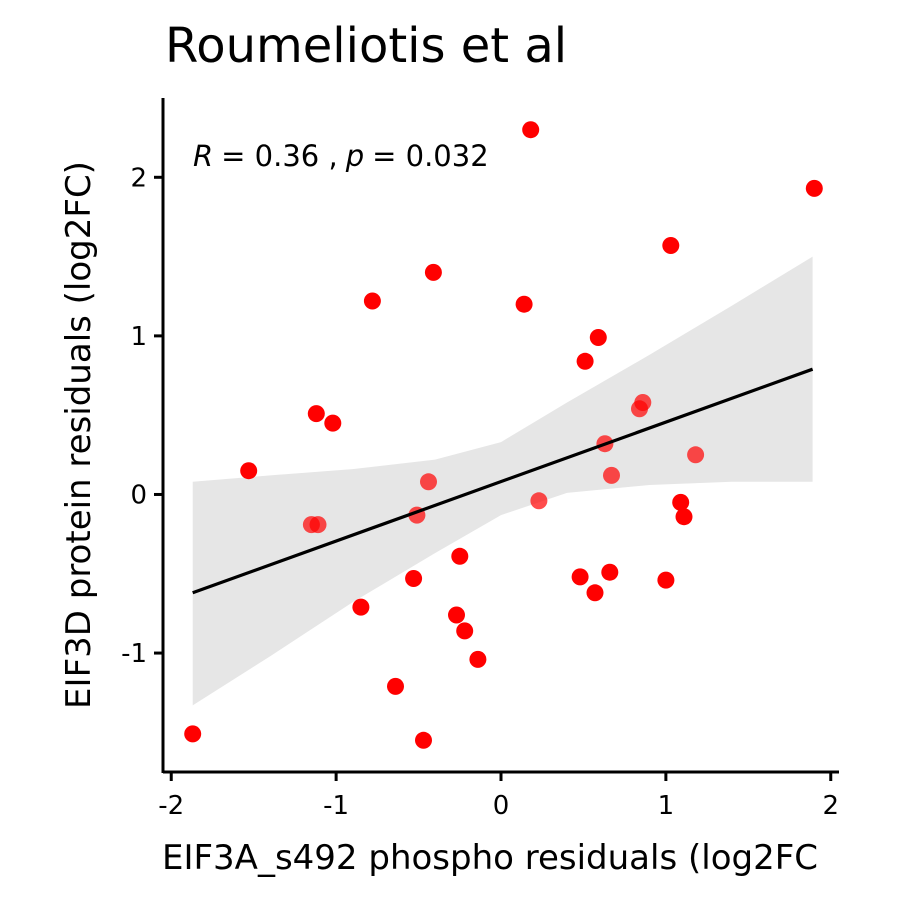 The image size is (900, 900). What do you see at coordinates (79, 435) in the screenshot?
I see `y-axis-title: EIF3D protein residuals (log2FC)` at bounding box center [79, 435].